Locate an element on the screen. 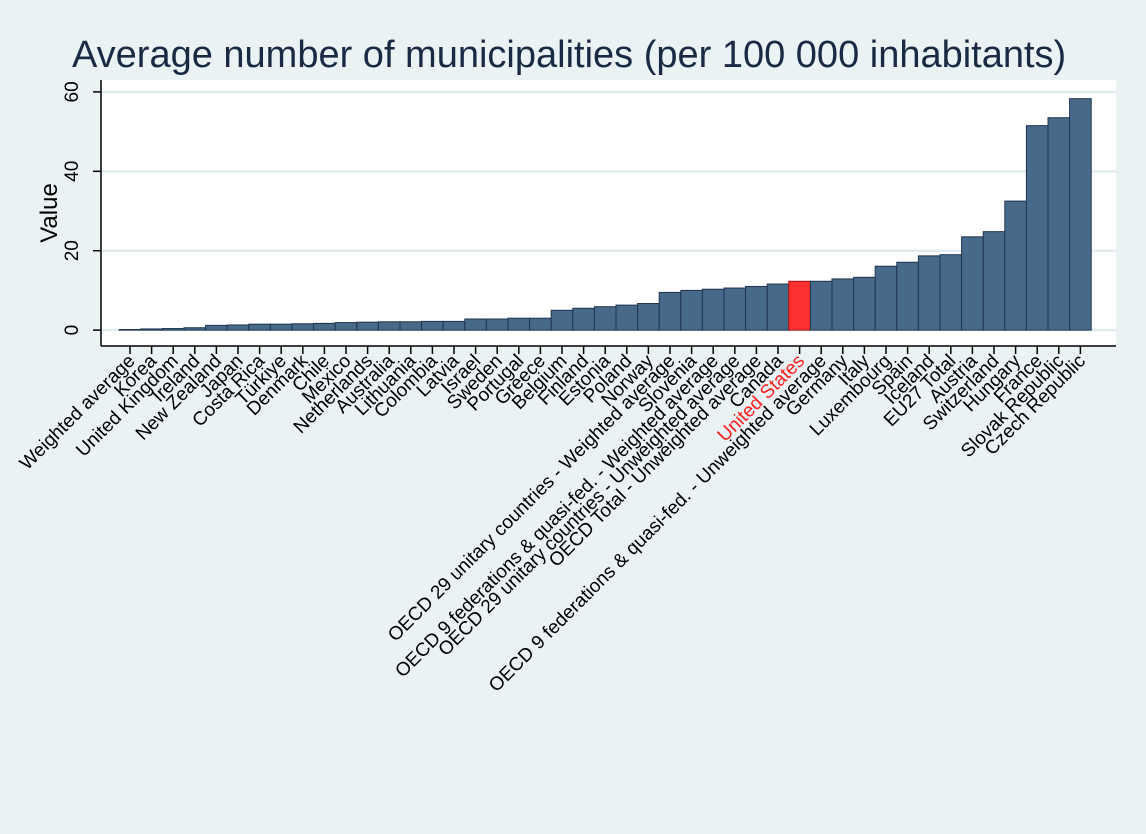  y-axis-ticks: 0 20 40 60 is located at coordinates (81, 208).